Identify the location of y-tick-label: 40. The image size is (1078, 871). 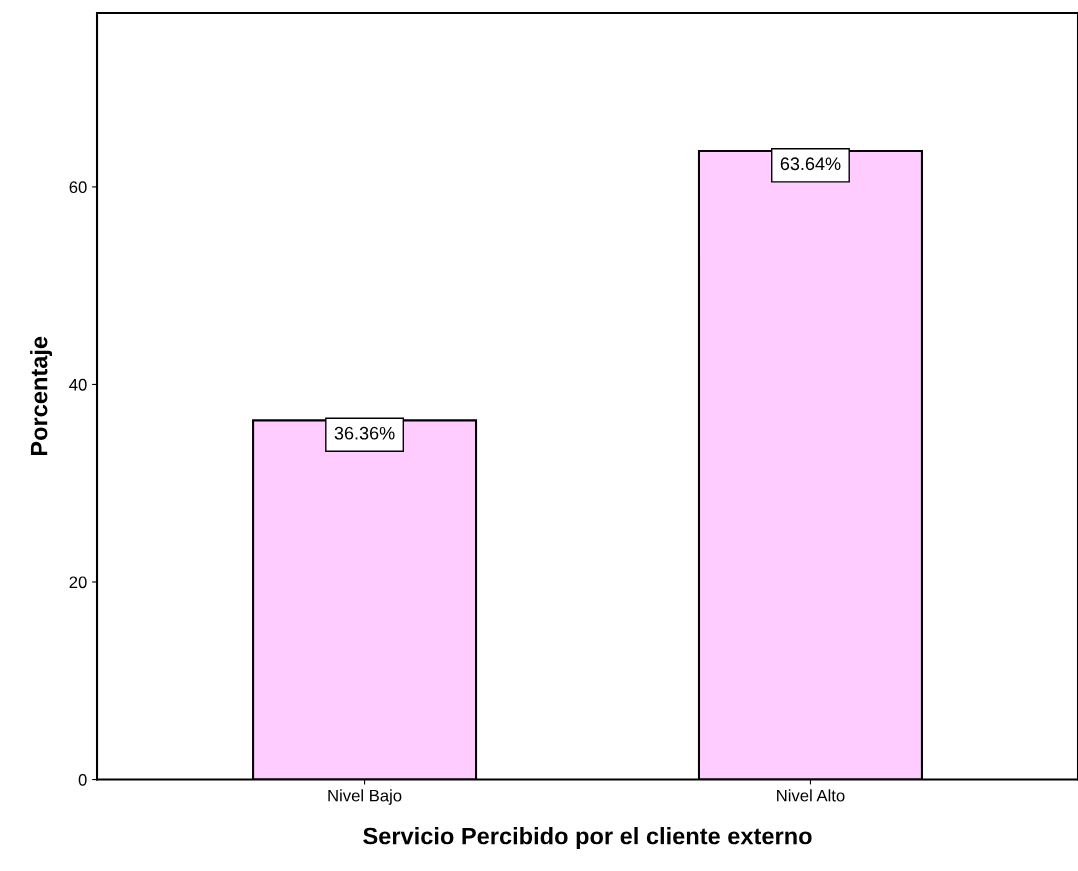
(78, 384).